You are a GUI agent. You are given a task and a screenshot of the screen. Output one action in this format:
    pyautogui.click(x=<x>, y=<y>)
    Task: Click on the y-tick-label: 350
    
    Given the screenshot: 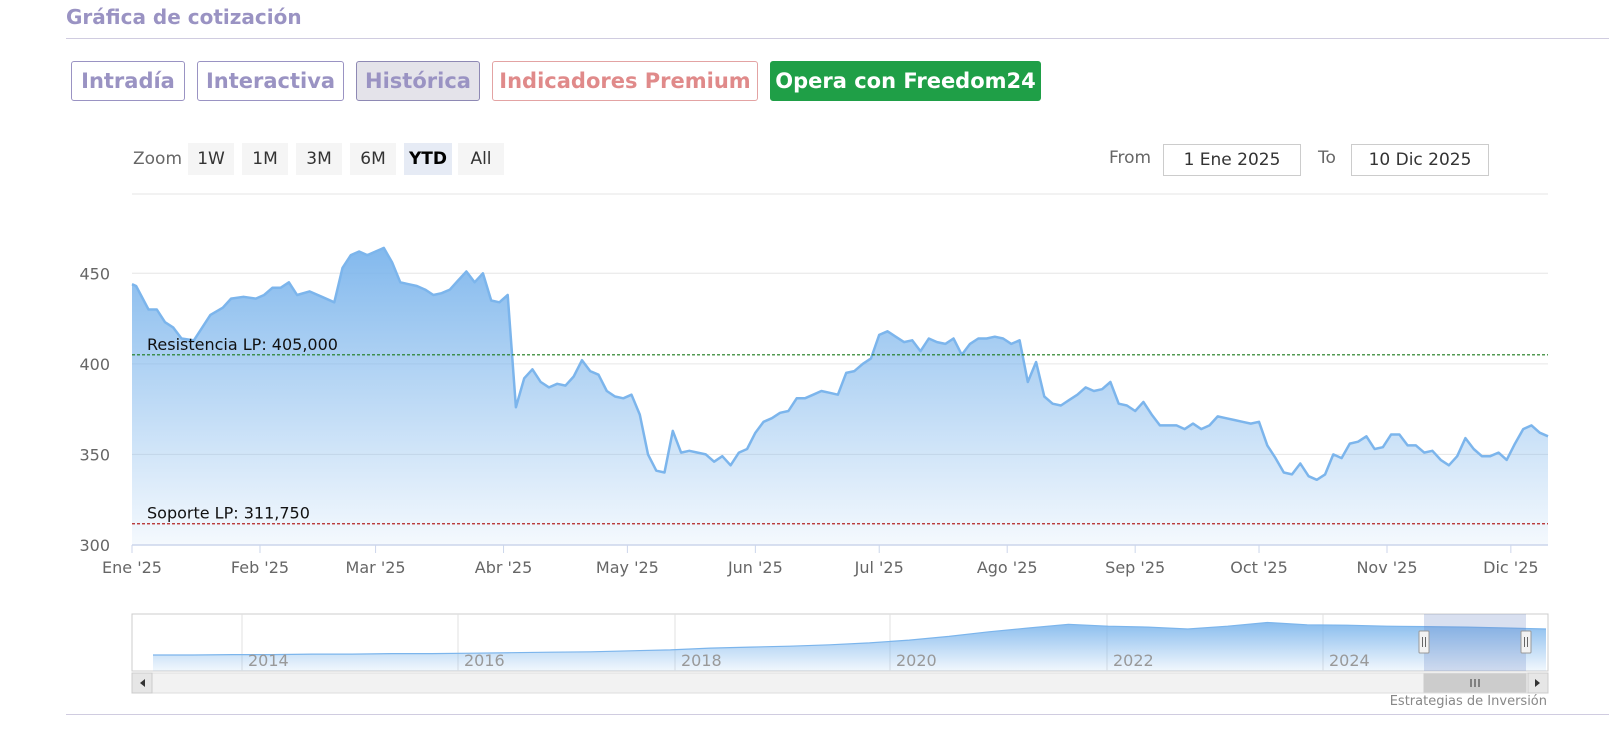 What is the action you would take?
    pyautogui.click(x=94, y=454)
    